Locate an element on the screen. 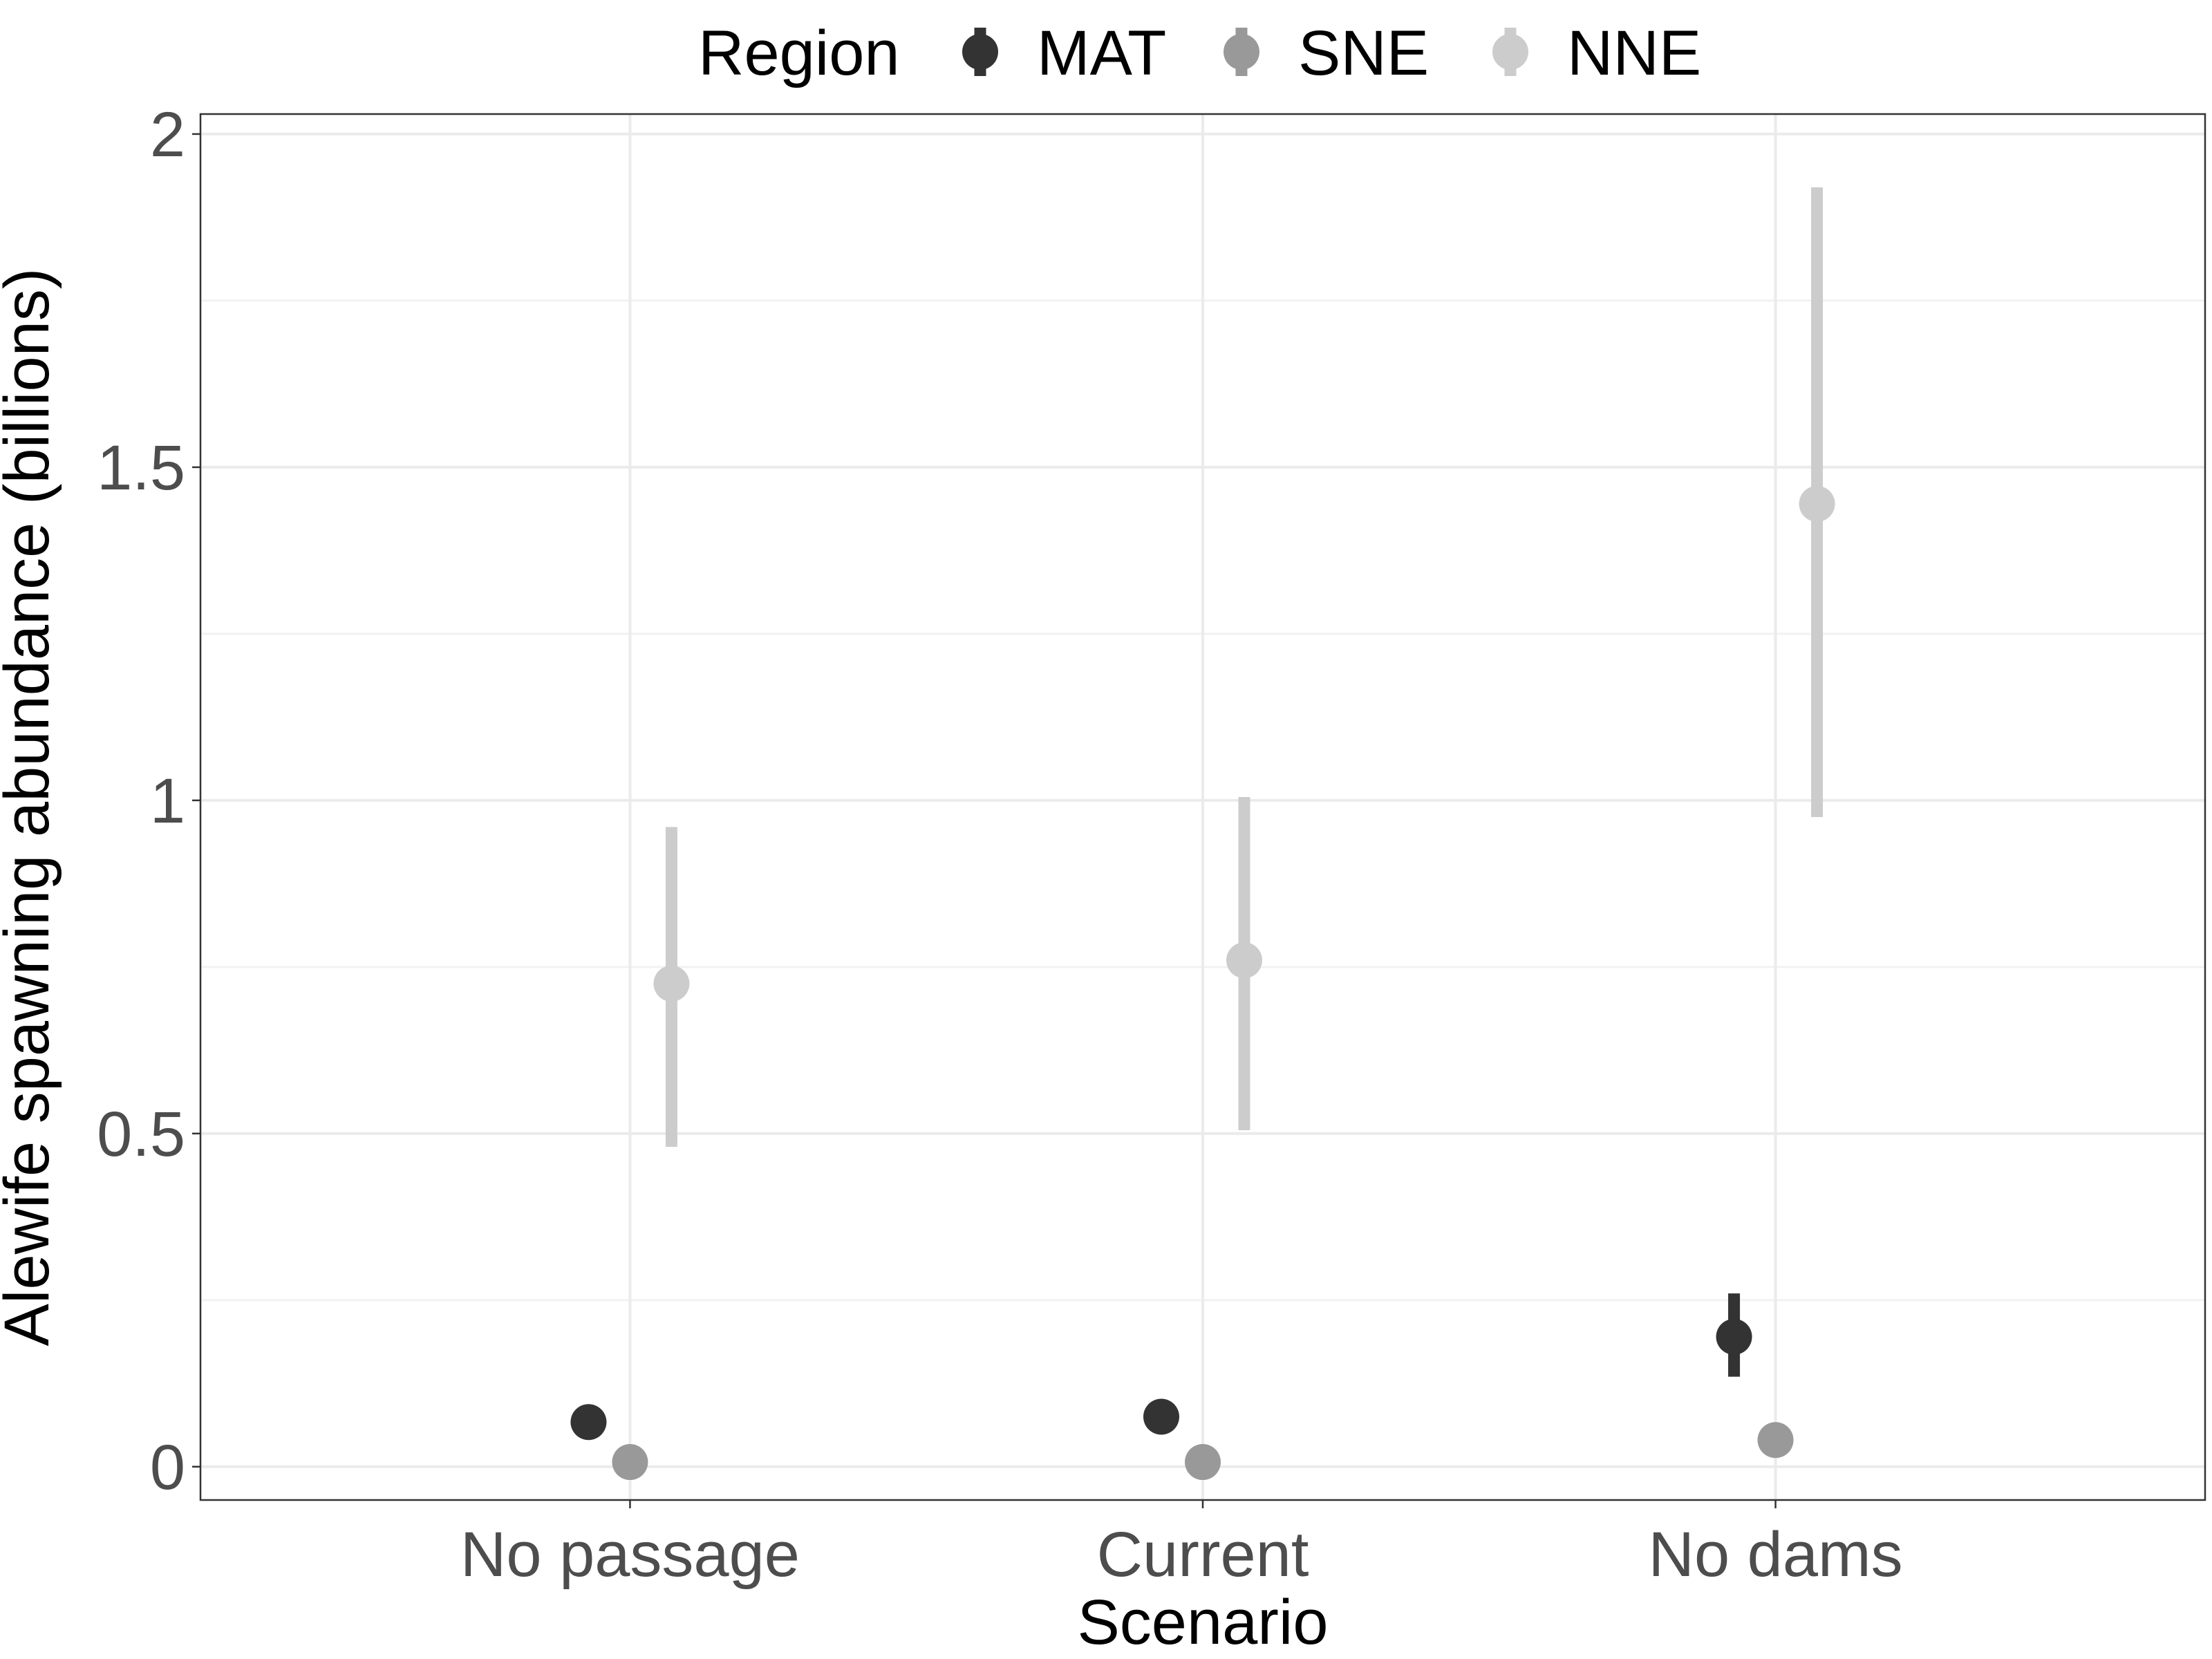  y-tick-label: 2 is located at coordinates (167, 135).